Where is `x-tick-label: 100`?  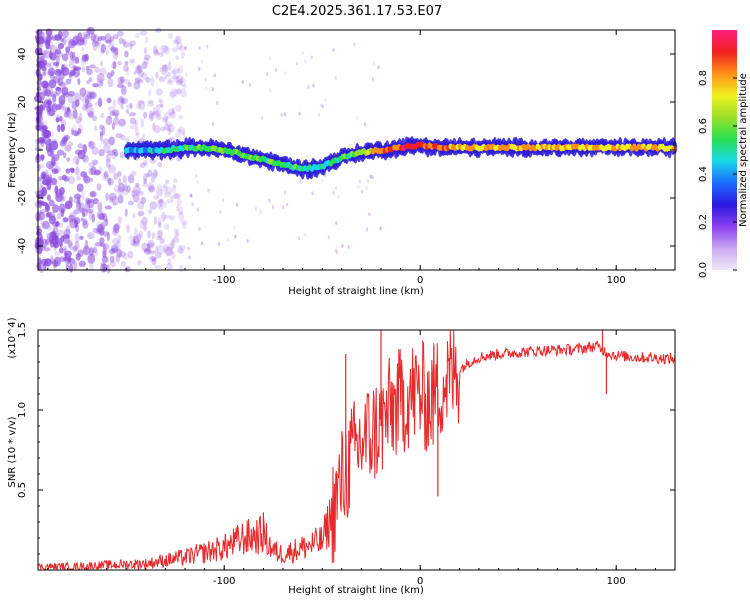
x-tick-label: 100 is located at coordinates (616, 280).